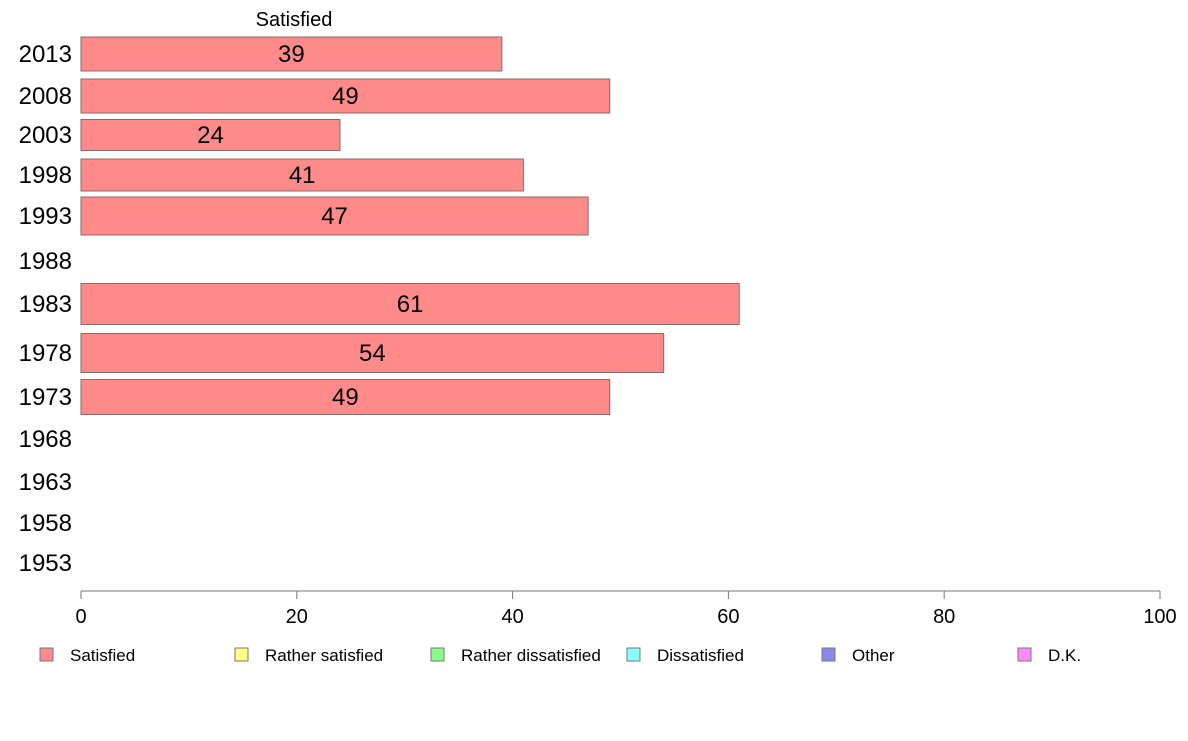  I want to click on y-tick-label-2003: 2003, so click(45, 135).